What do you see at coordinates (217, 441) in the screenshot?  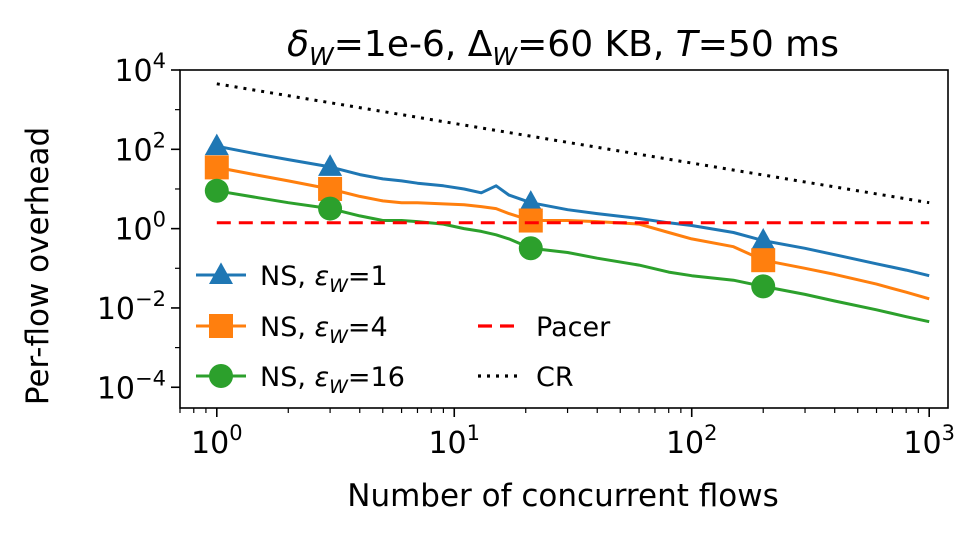 I see `x-tick-label-0: 10⁰` at bounding box center [217, 441].